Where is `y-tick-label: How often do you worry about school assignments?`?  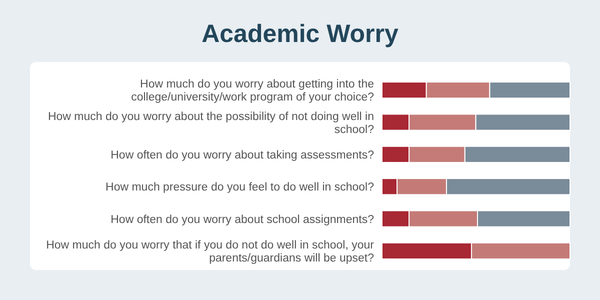 y-tick-label: How often do you worry about school assignments? is located at coordinates (242, 220).